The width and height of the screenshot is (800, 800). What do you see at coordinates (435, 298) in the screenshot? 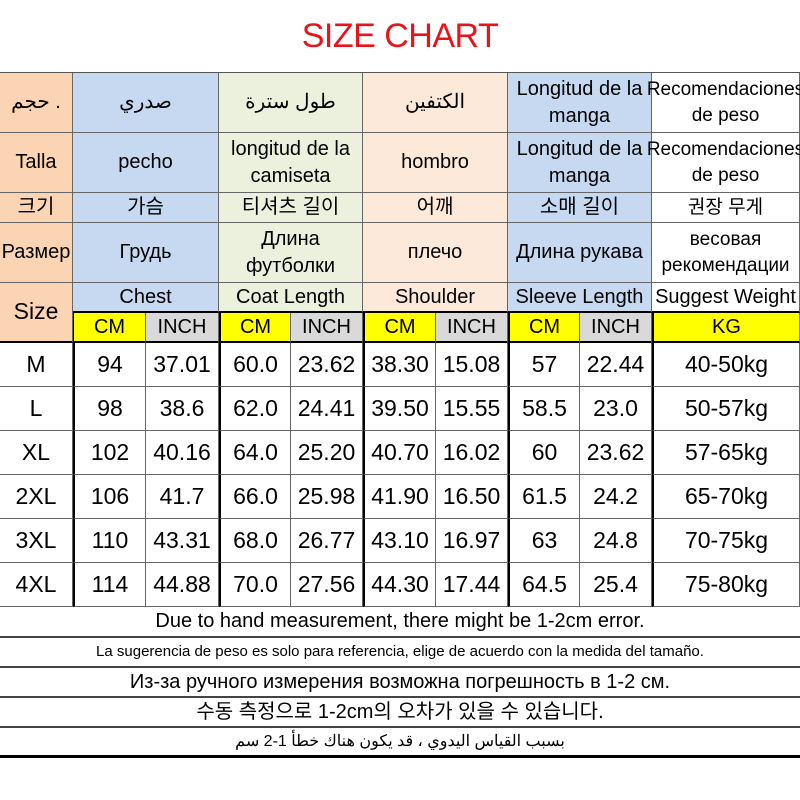
I see `header-shoulder: Shoulder` at bounding box center [435, 298].